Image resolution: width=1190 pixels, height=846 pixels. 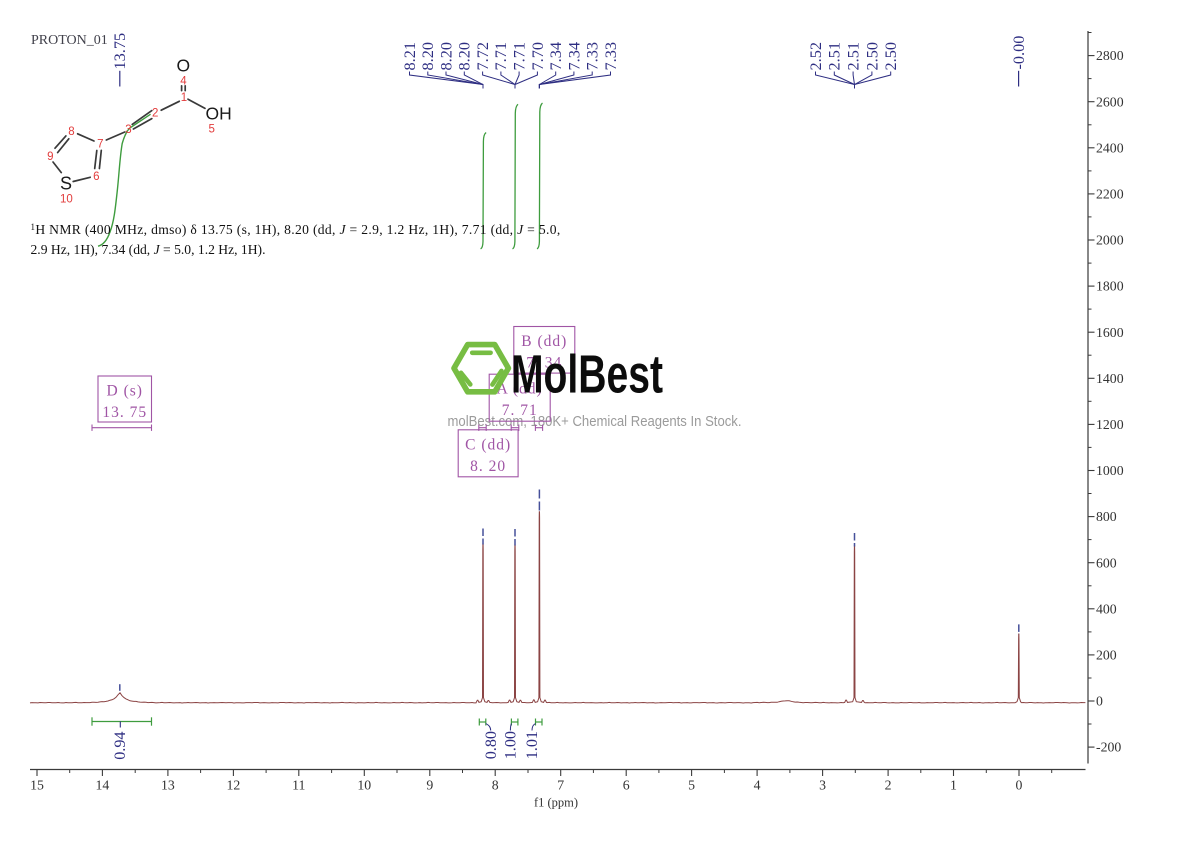 What do you see at coordinates (1106, 655) in the screenshot?
I see `svg-text: 200` at bounding box center [1106, 655].